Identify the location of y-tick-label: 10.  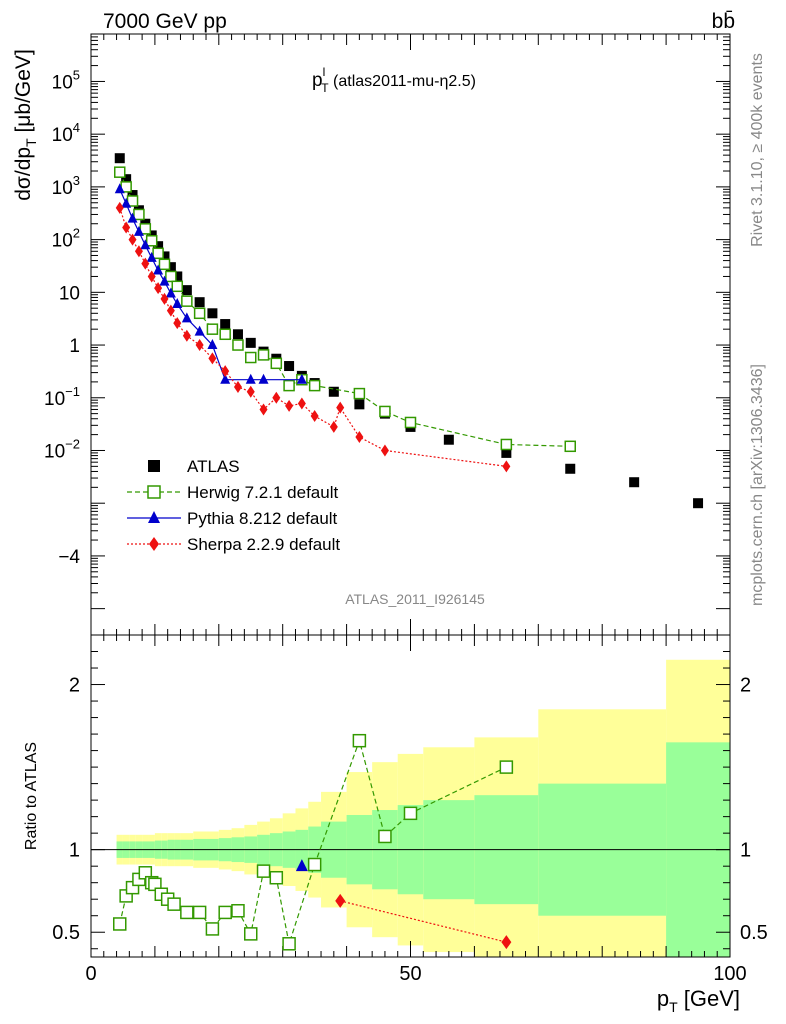
(69, 293).